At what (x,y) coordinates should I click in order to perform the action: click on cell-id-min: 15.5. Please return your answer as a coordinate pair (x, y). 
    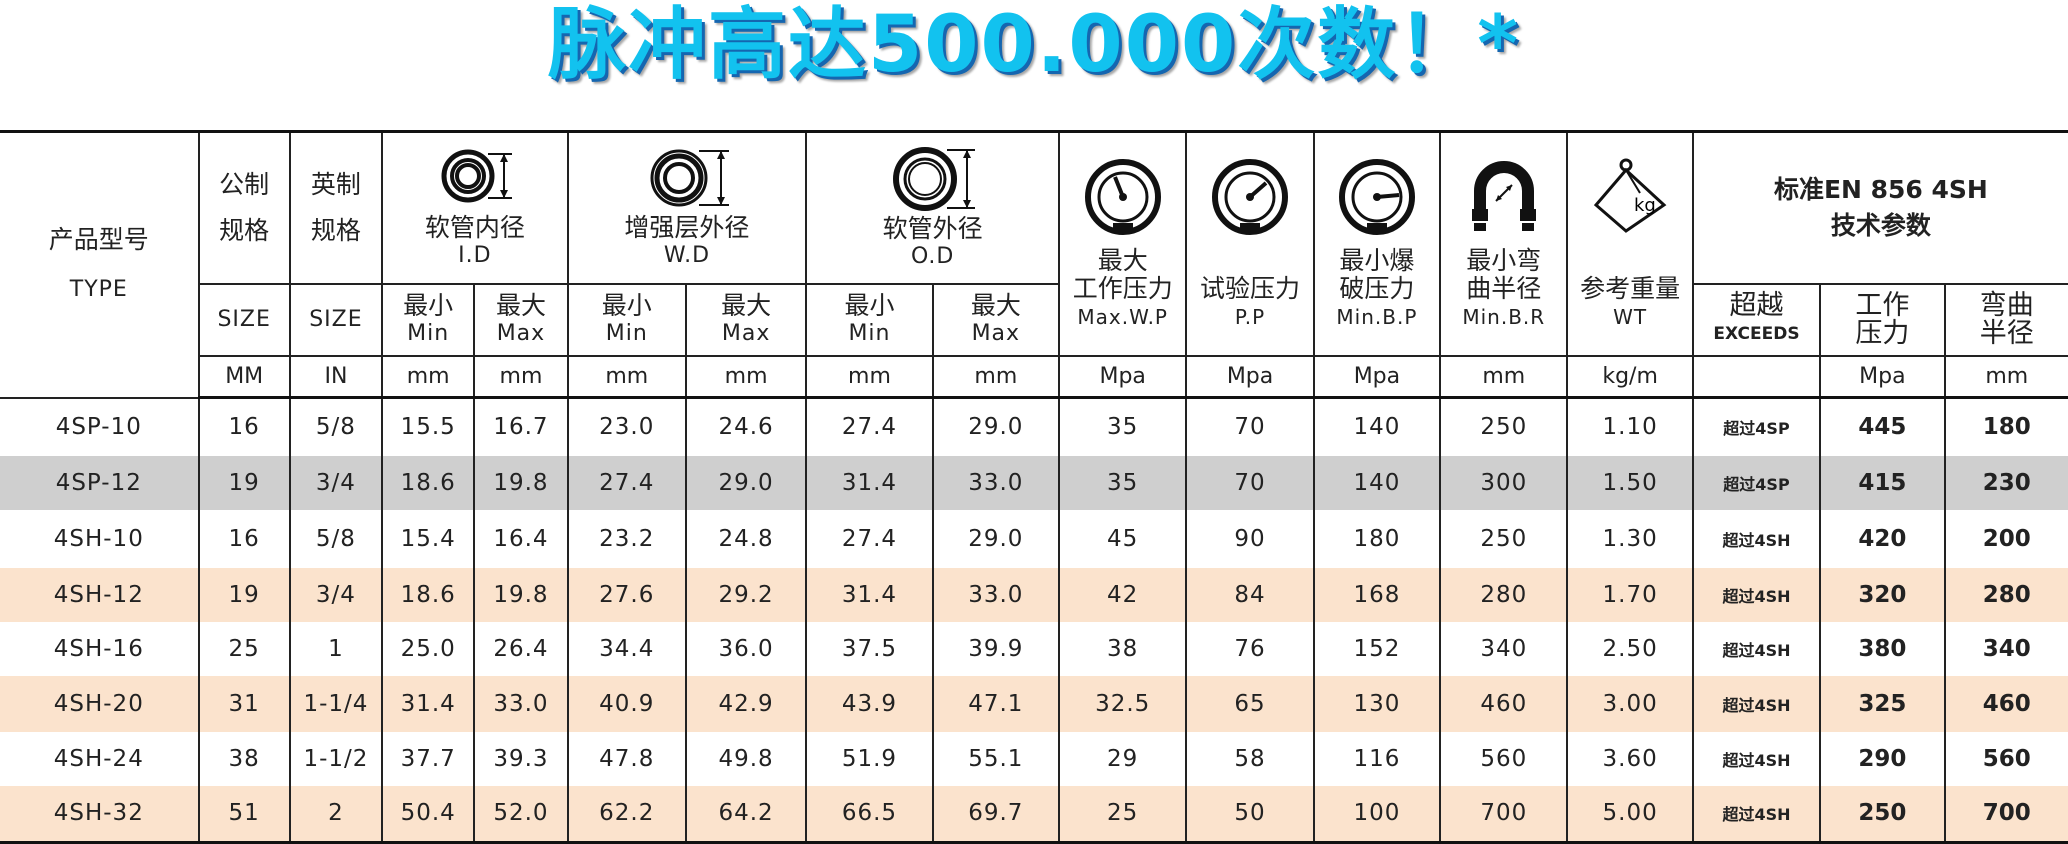
    Looking at the image, I should click on (429, 426).